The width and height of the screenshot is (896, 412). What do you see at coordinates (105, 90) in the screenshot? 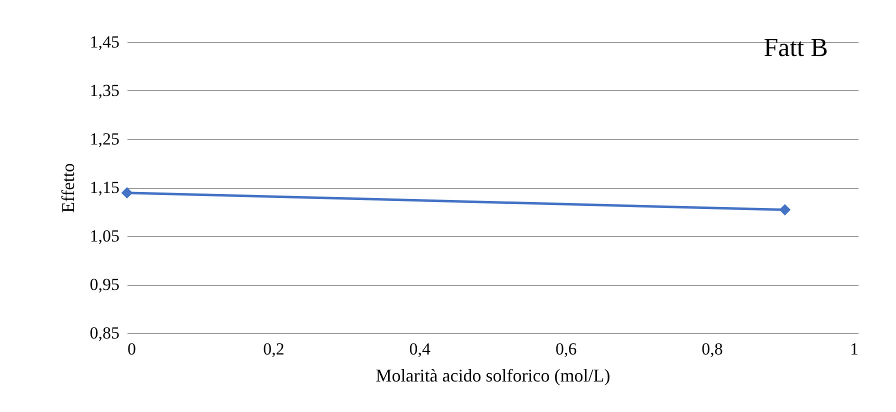
I see `y-tick-label: 1,35` at bounding box center [105, 90].